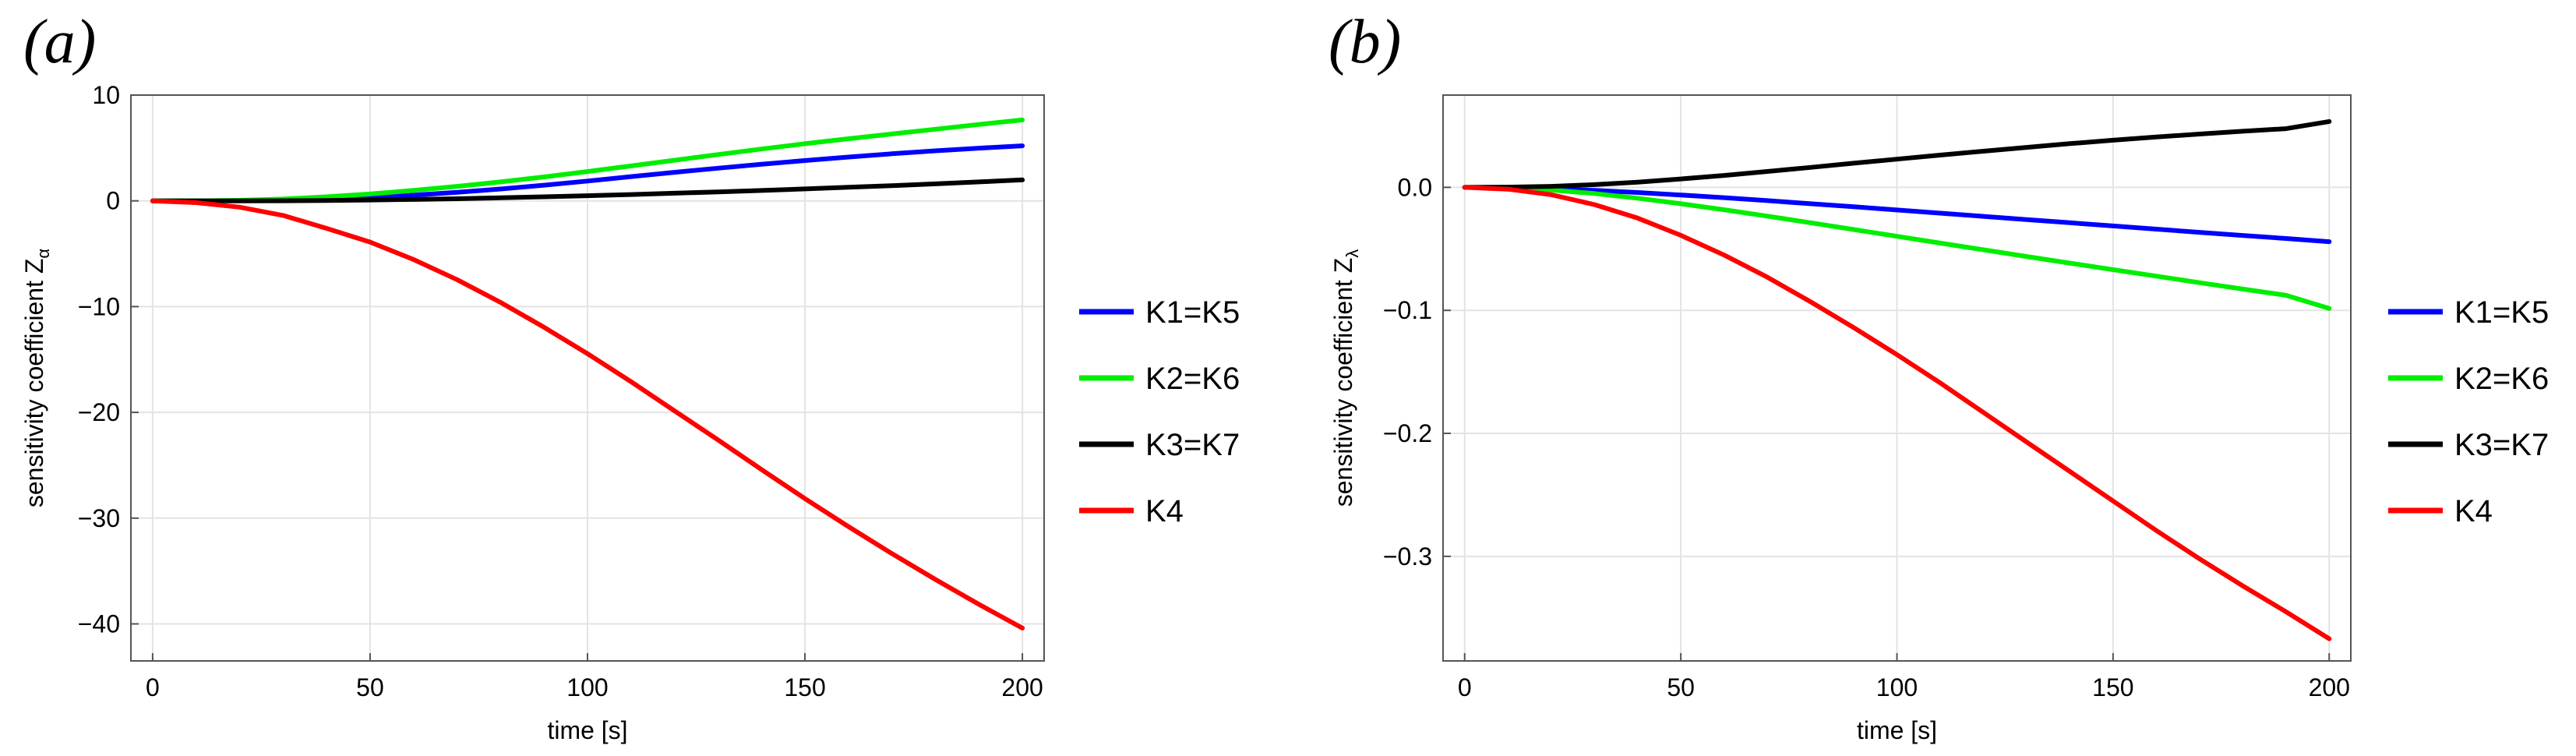  Describe the element at coordinates (1415, 187) in the screenshot. I see `y-tick-label-b: 0.0` at that location.